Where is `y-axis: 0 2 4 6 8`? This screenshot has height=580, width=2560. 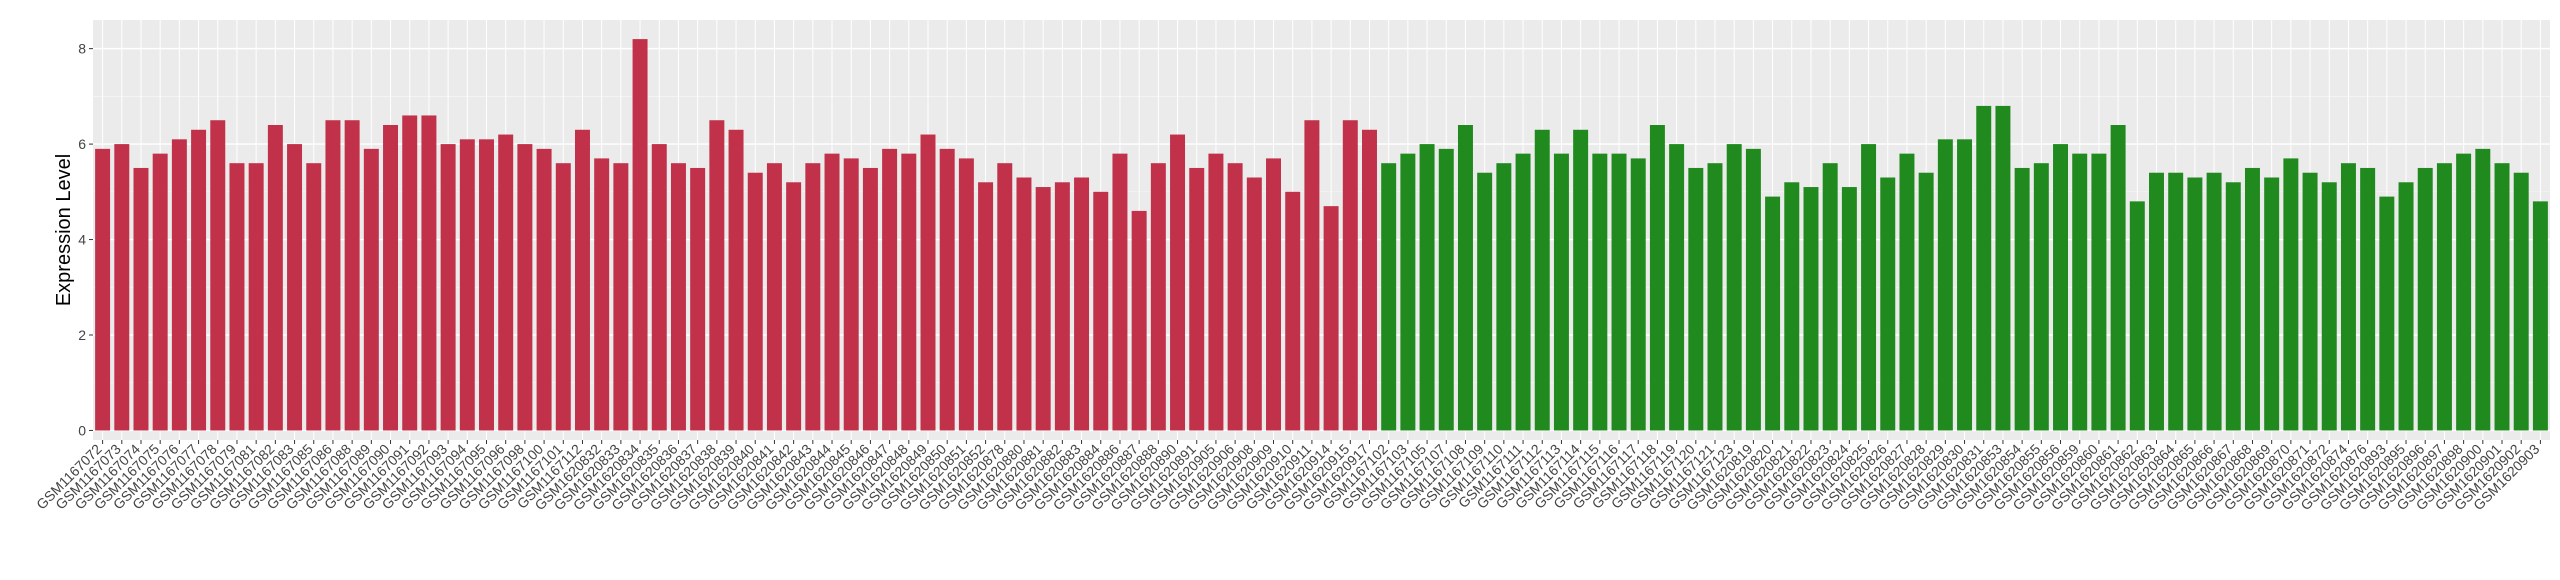
y-axis: 0 2 4 6 8 is located at coordinates (85, 239).